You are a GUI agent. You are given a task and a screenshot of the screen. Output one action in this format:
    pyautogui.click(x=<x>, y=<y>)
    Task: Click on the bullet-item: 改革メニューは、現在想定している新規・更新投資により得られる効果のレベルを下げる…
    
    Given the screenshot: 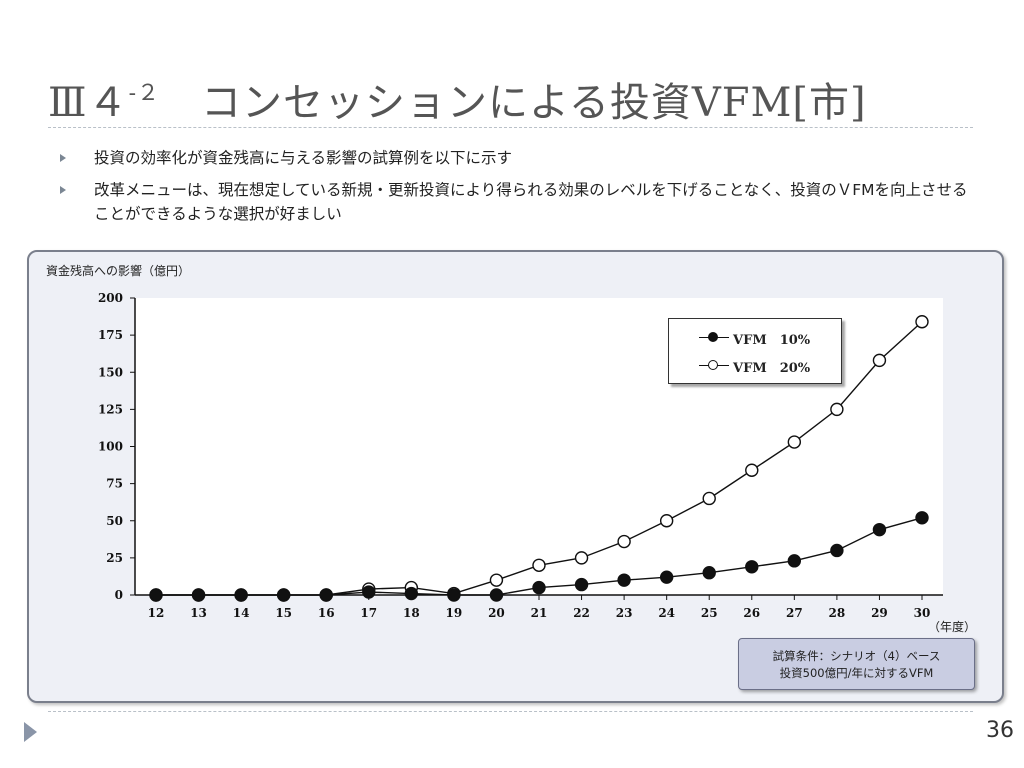 What is the action you would take?
    pyautogui.click(x=520, y=202)
    